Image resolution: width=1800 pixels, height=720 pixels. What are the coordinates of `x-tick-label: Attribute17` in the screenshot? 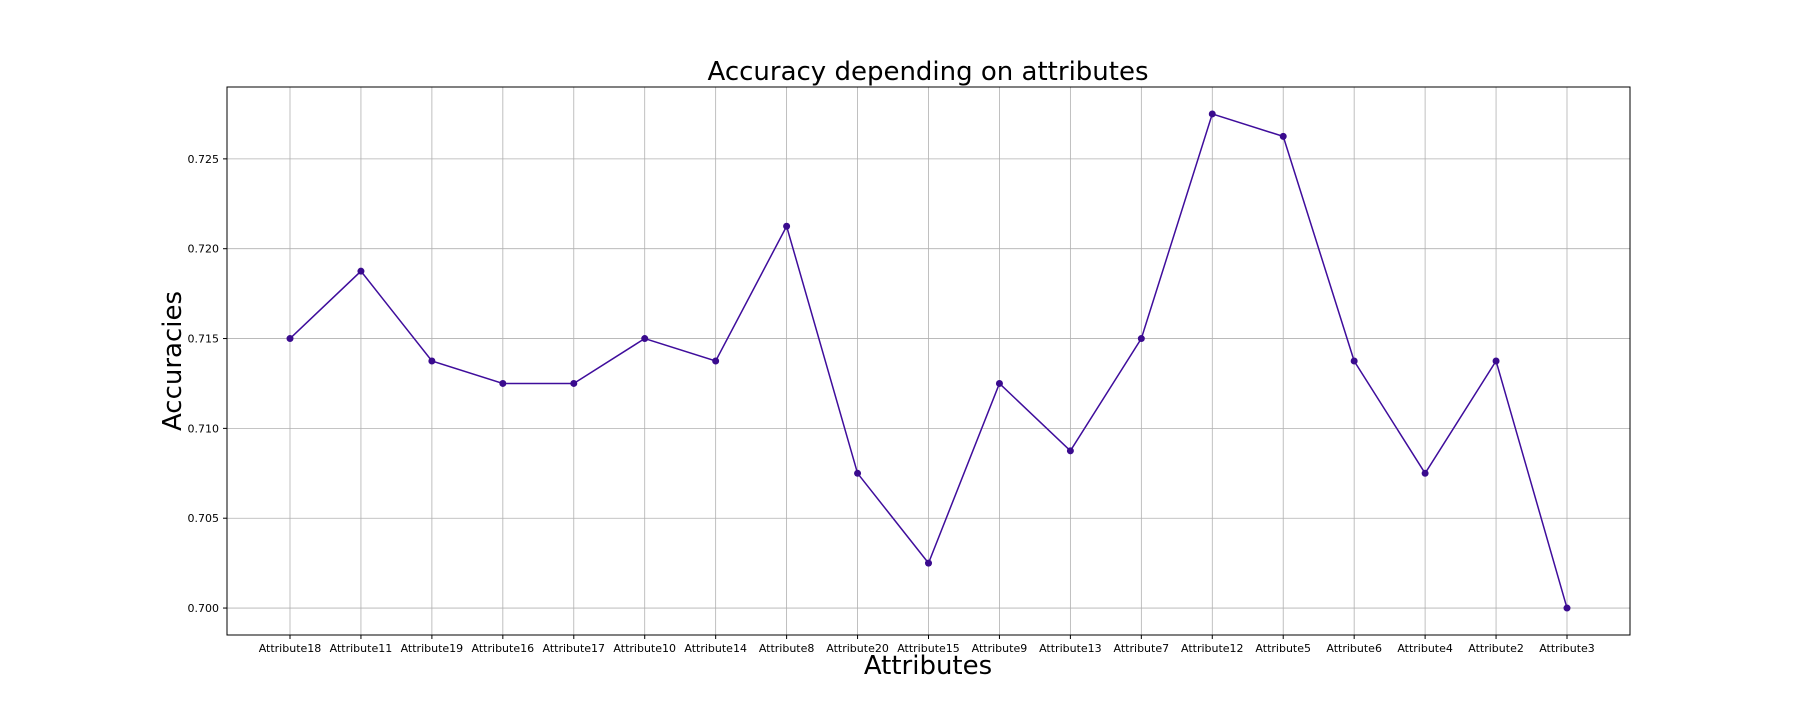 It's located at (573, 648).